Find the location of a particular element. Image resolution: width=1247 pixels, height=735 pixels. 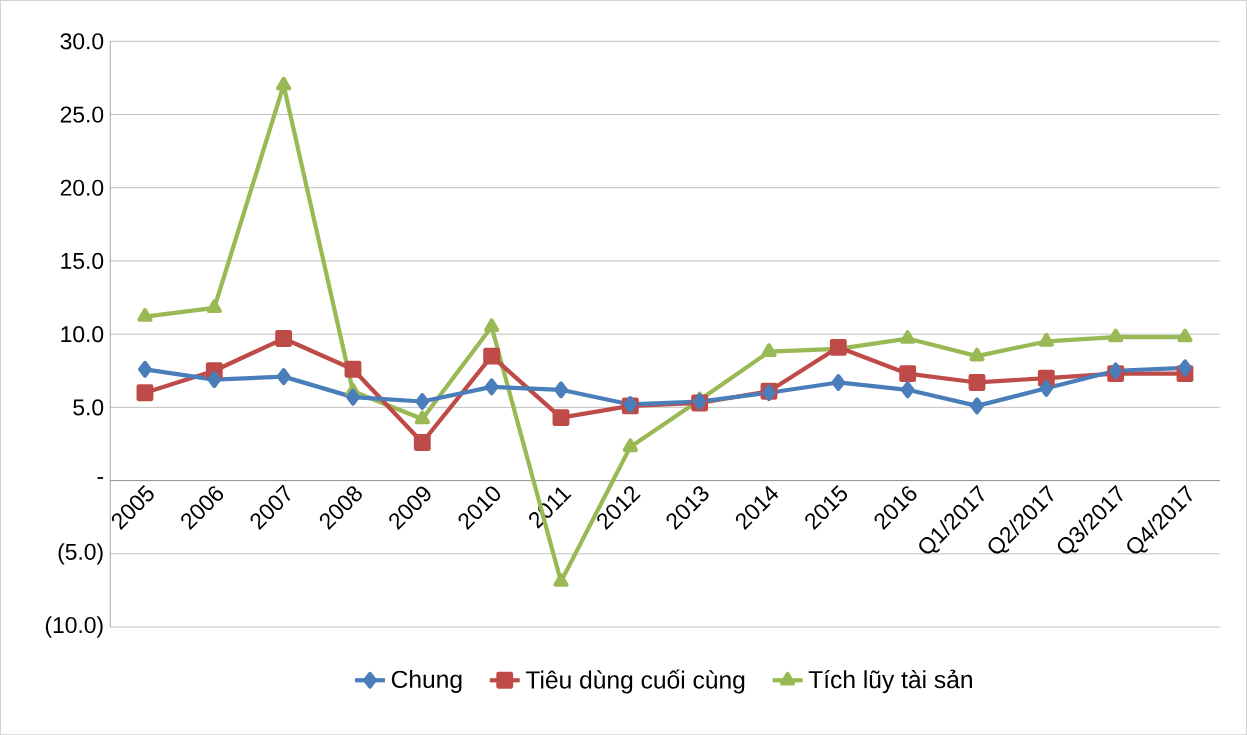

y-tick-label: (5.0) is located at coordinates (80, 554).